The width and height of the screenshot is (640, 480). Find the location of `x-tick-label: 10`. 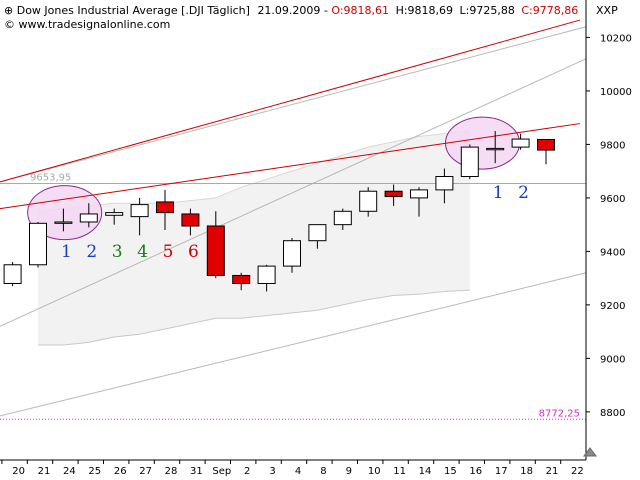

x-tick-label: 10 is located at coordinates (374, 471).